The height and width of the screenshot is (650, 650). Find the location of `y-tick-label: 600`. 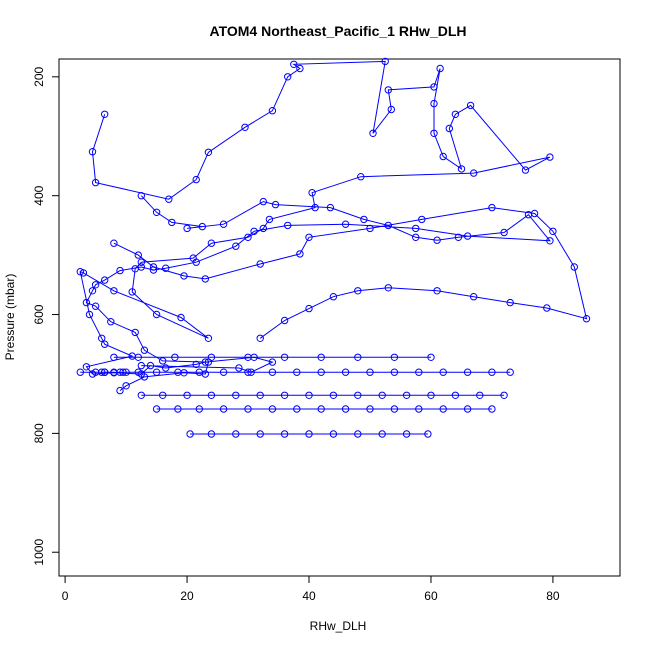

y-tick-label: 600 is located at coordinates (39, 314).